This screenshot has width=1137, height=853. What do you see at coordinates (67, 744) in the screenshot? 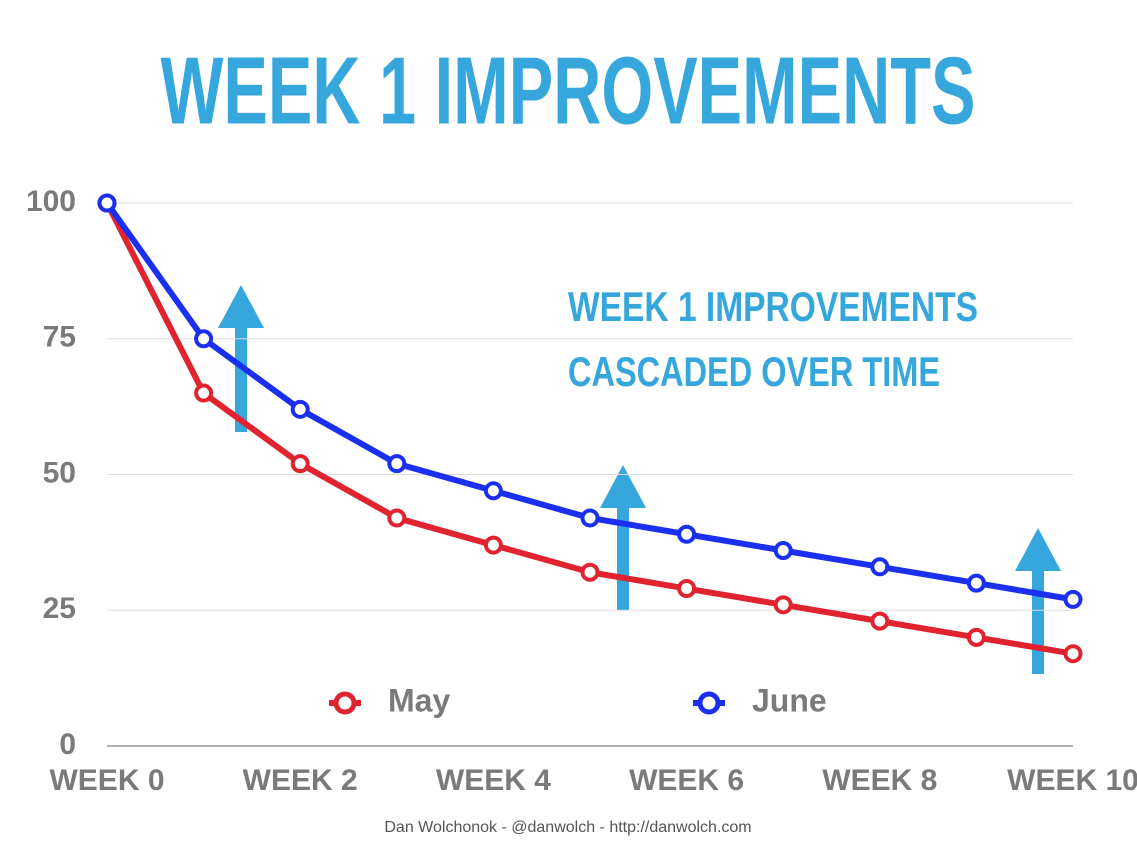
I see `y-tick-label: 0` at bounding box center [67, 744].